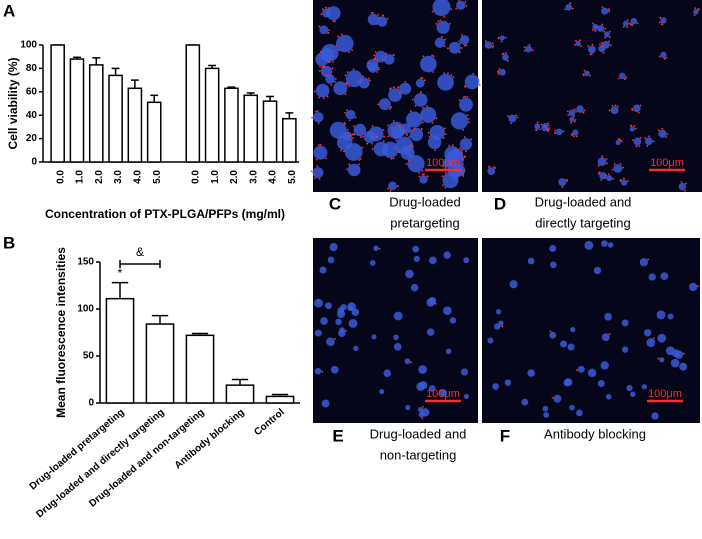 The image size is (702, 539). Describe the element at coordinates (13, 103) in the screenshot. I see `y-axis-label: Cell viability (%)` at that location.